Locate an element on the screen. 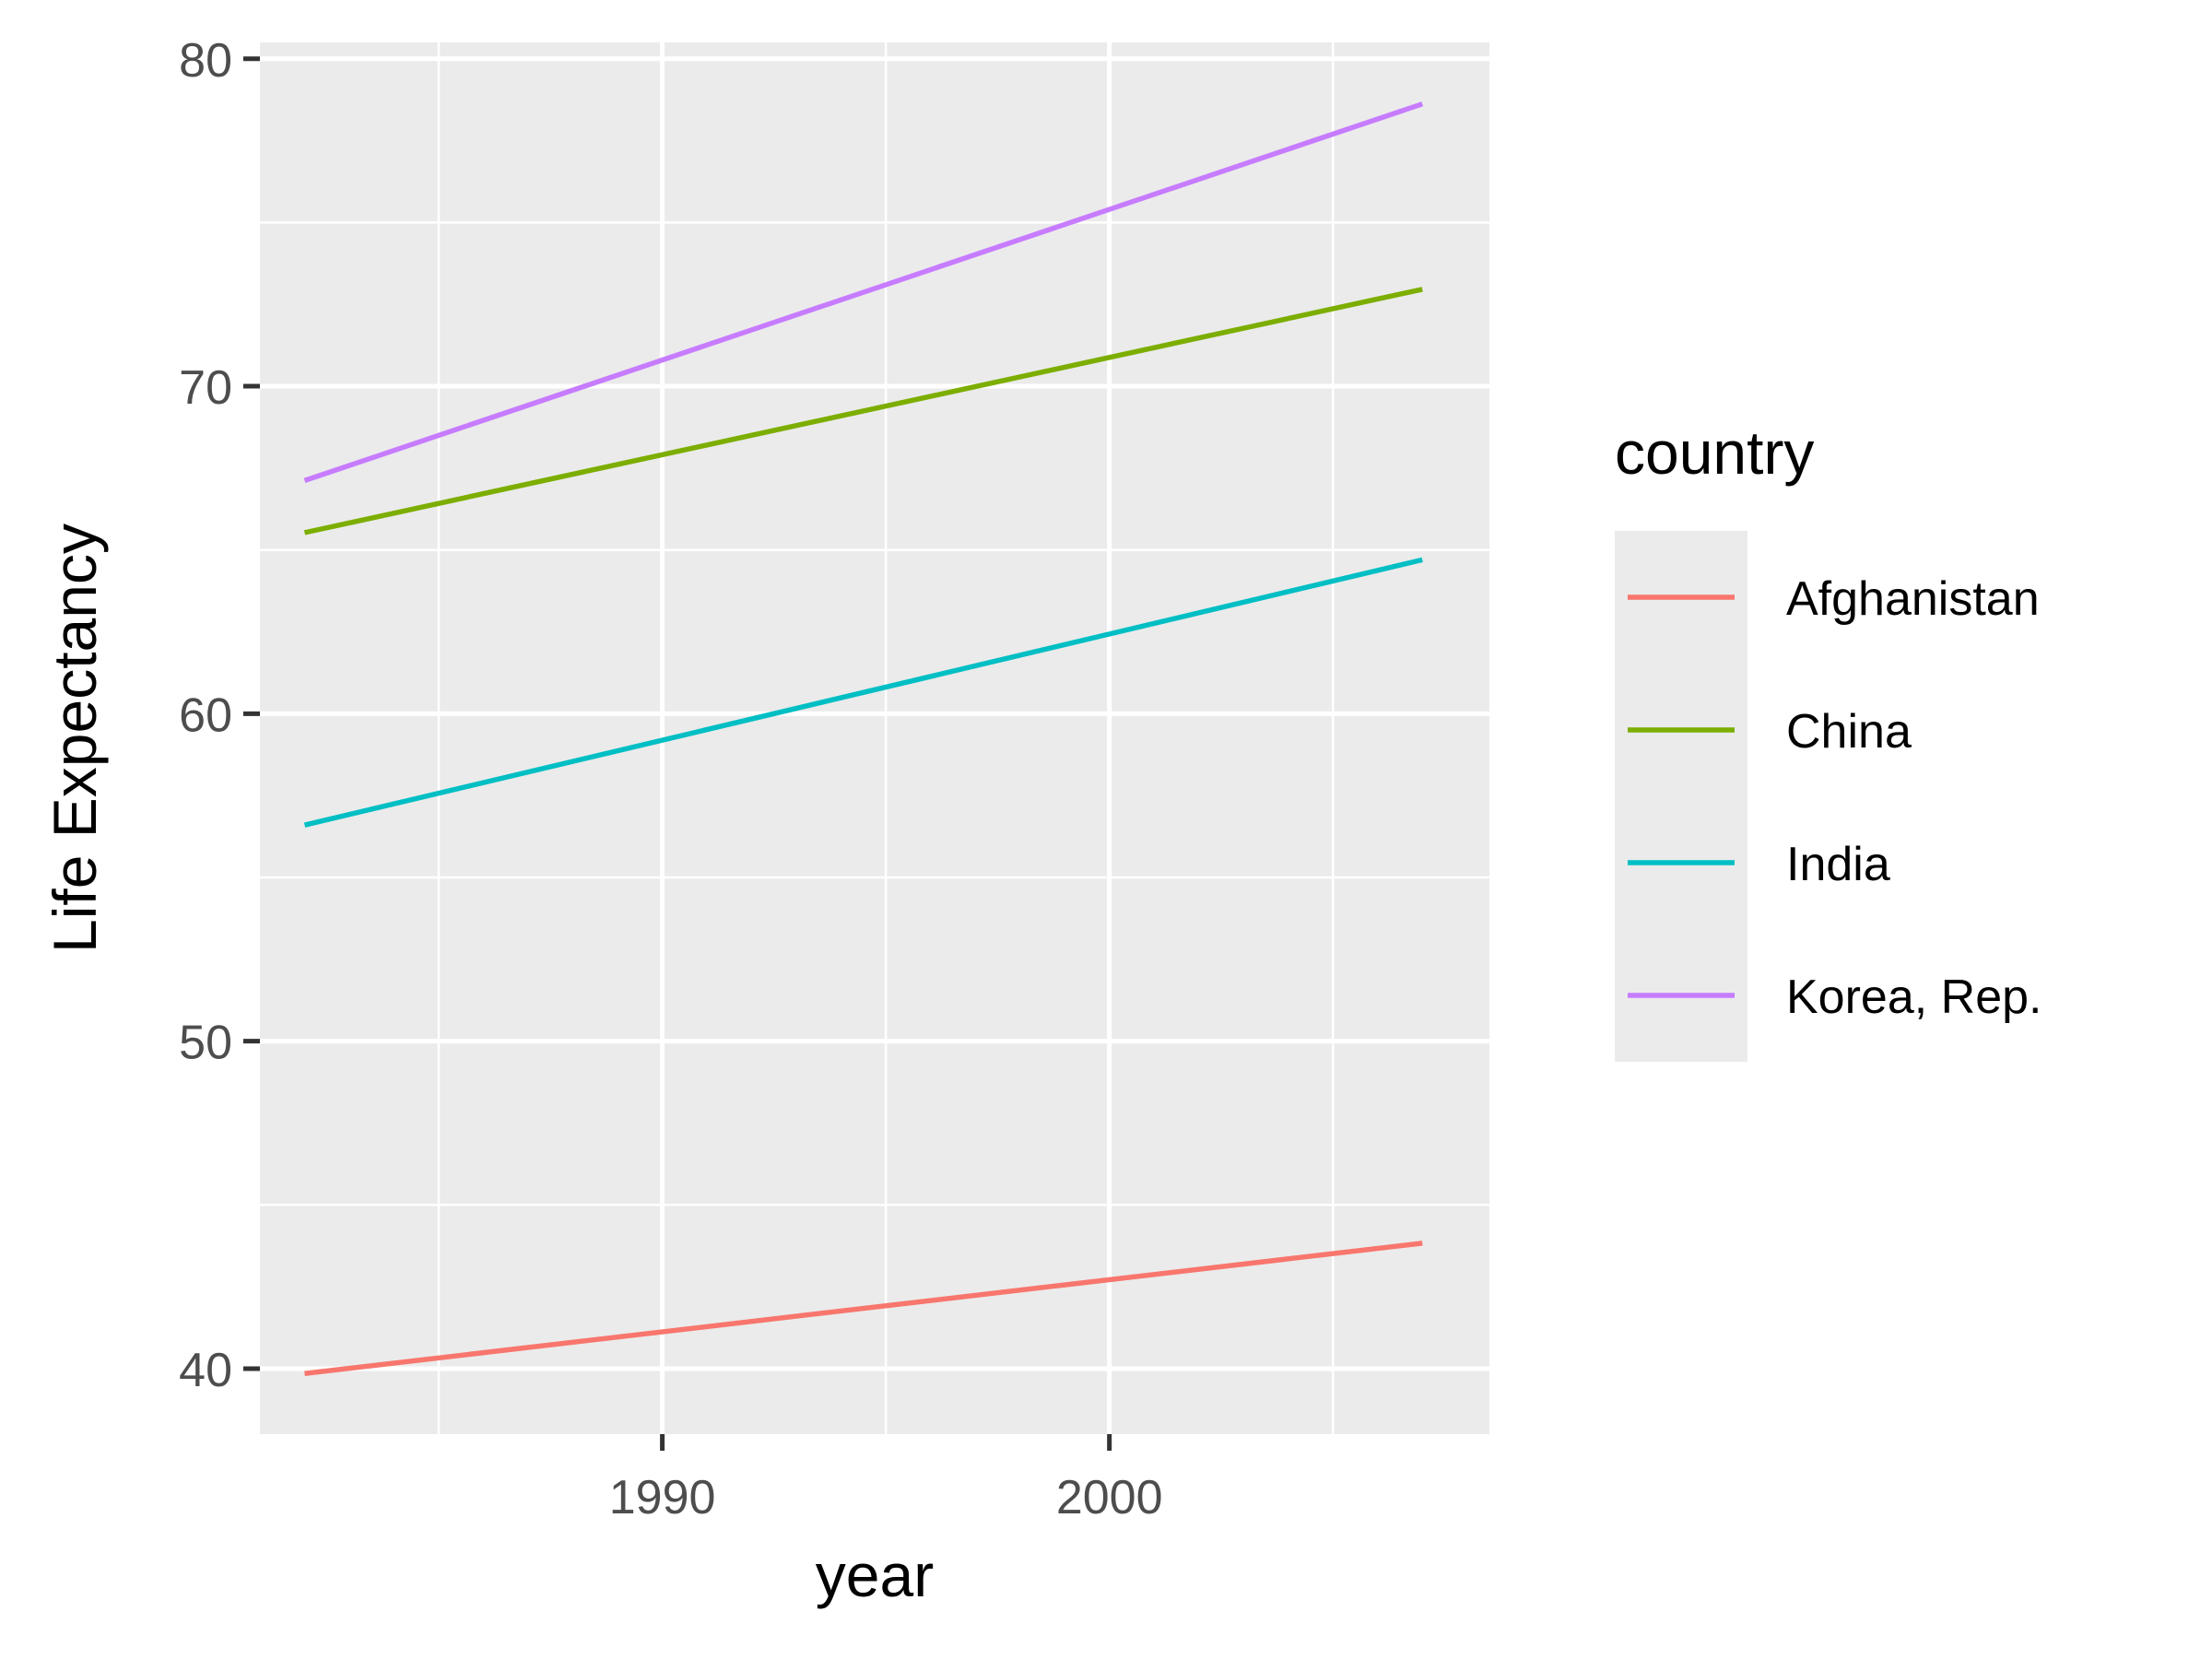 The image size is (2212, 1659). legend-title: country is located at coordinates (1714, 452).